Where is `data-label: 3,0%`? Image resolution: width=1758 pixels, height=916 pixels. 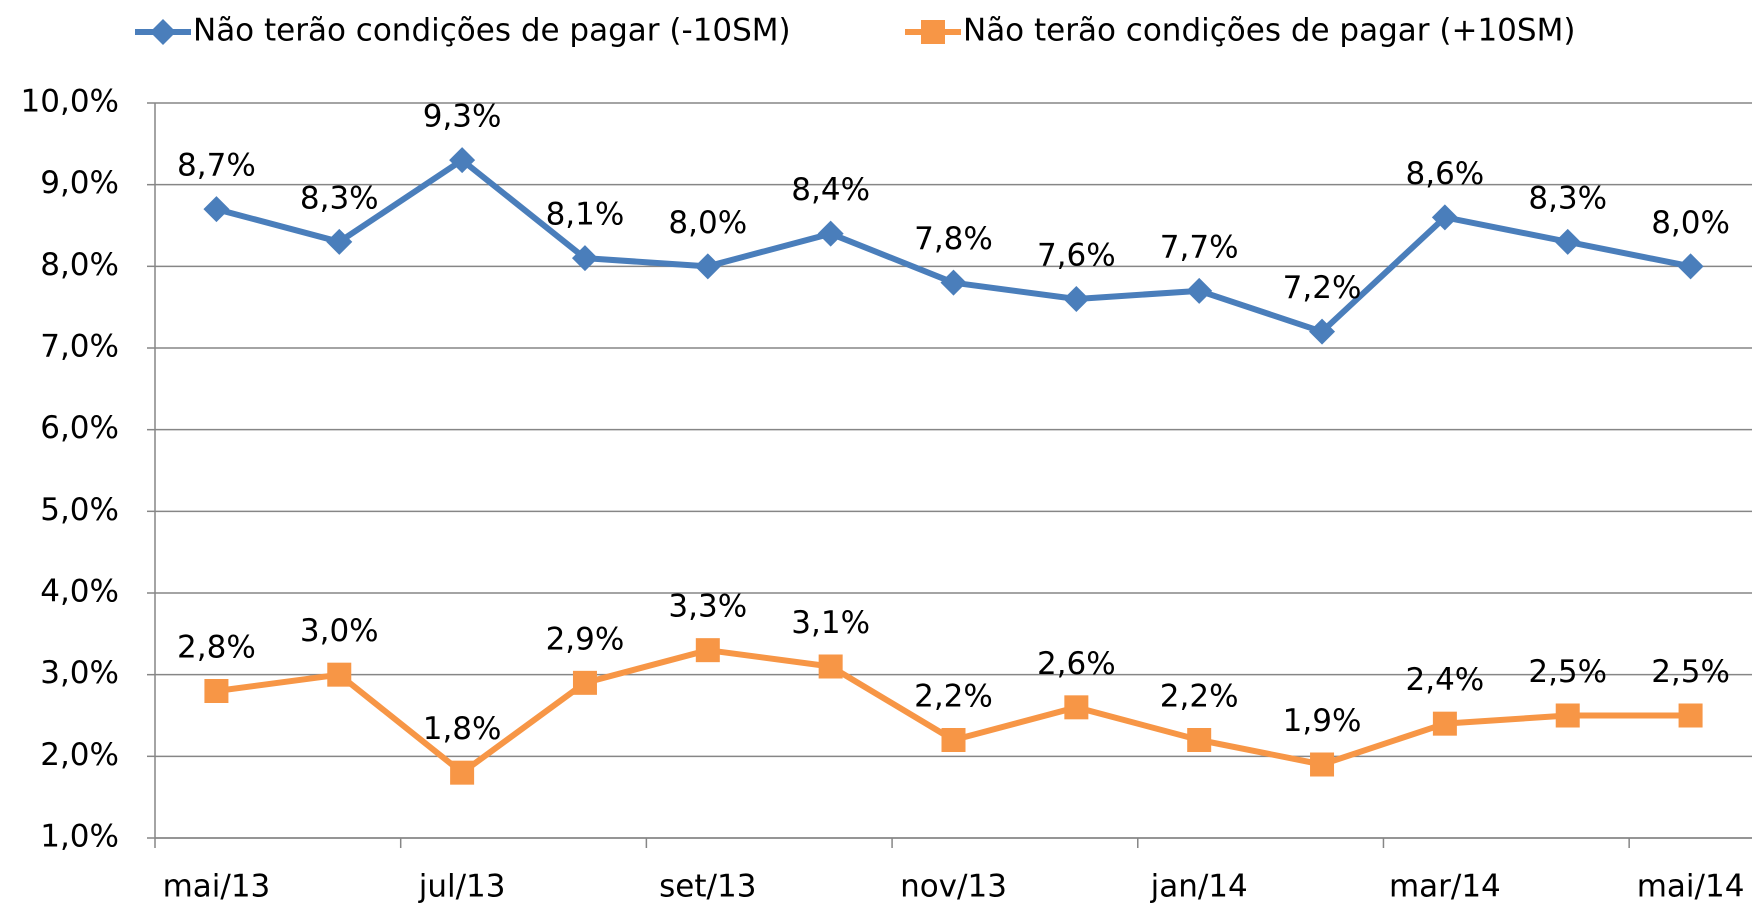 data-label: 3,0% is located at coordinates (339, 631).